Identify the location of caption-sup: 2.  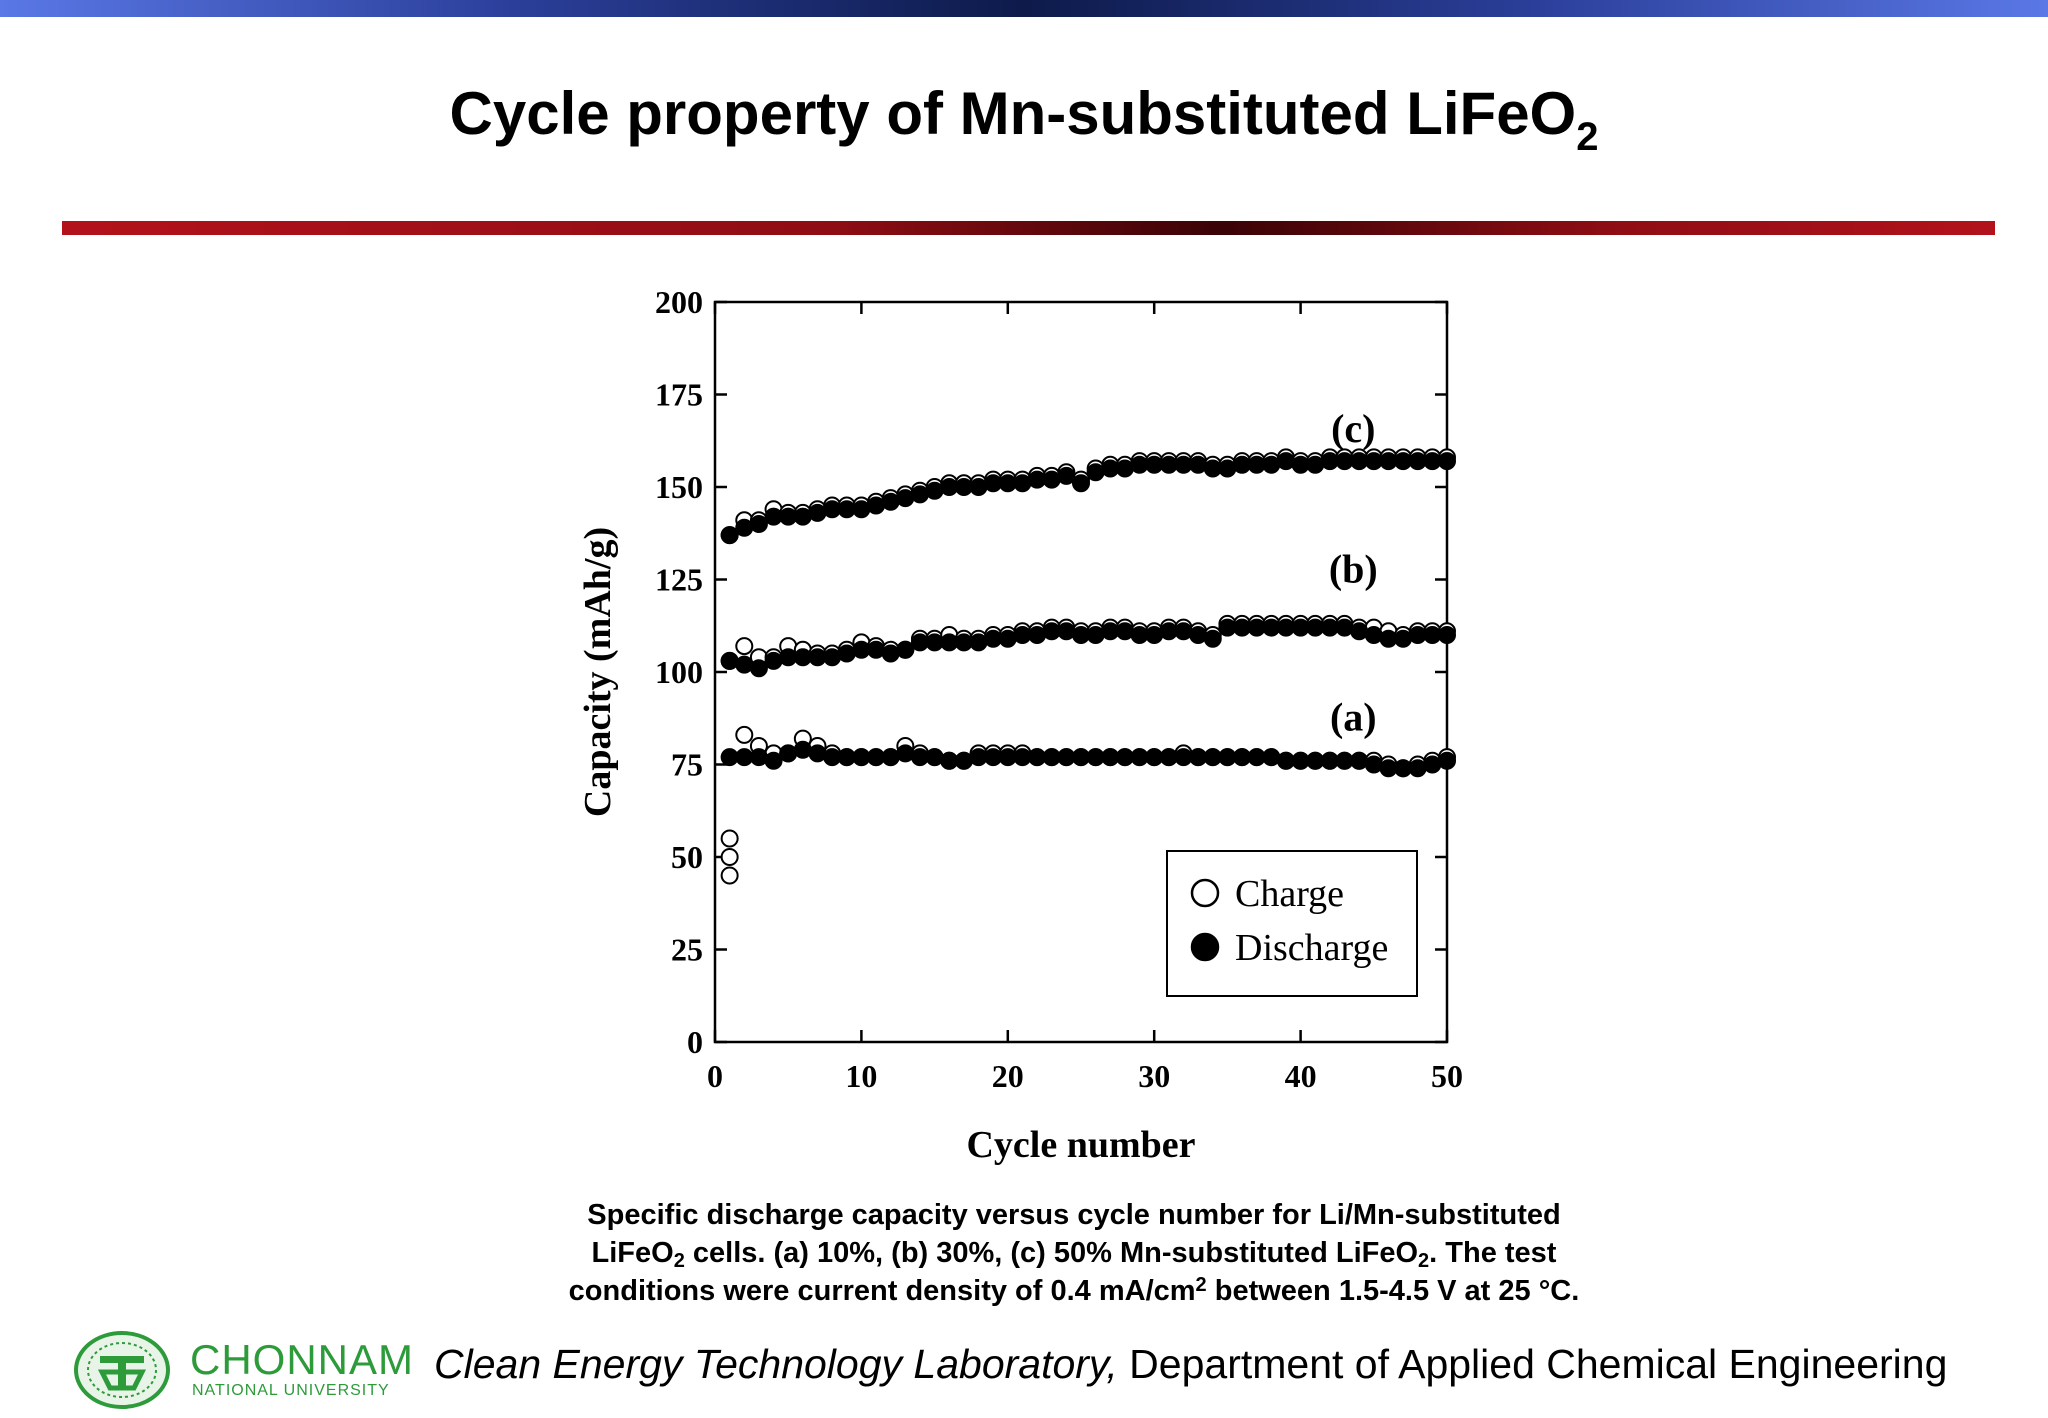
(1201, 1285).